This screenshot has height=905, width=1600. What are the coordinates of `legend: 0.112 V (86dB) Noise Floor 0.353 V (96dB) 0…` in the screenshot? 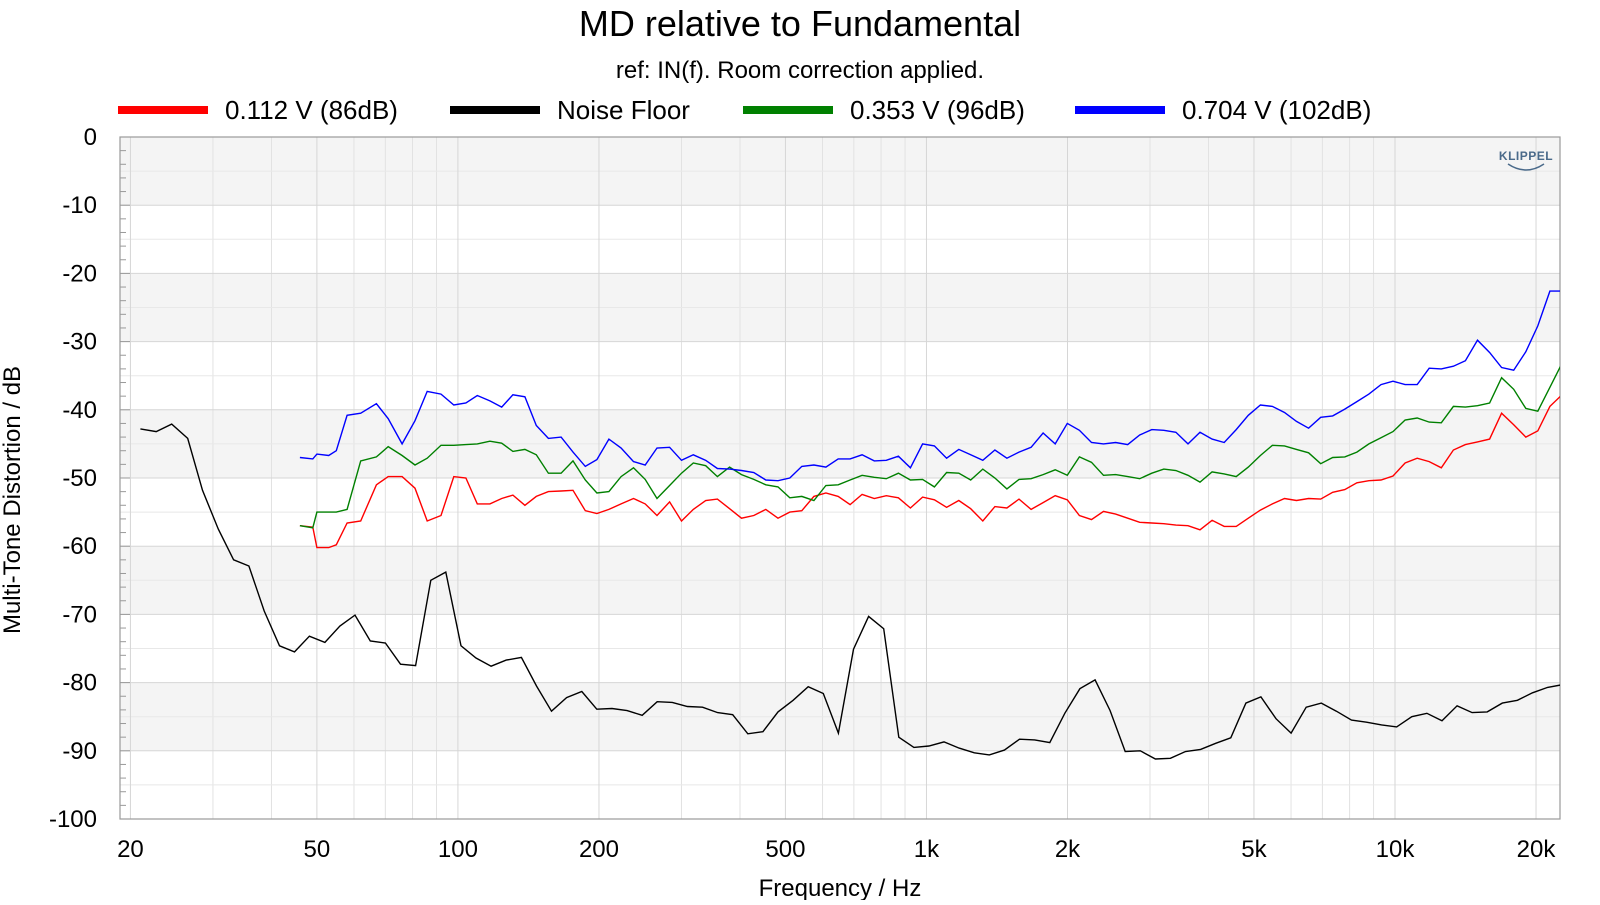 It's located at (744, 110).